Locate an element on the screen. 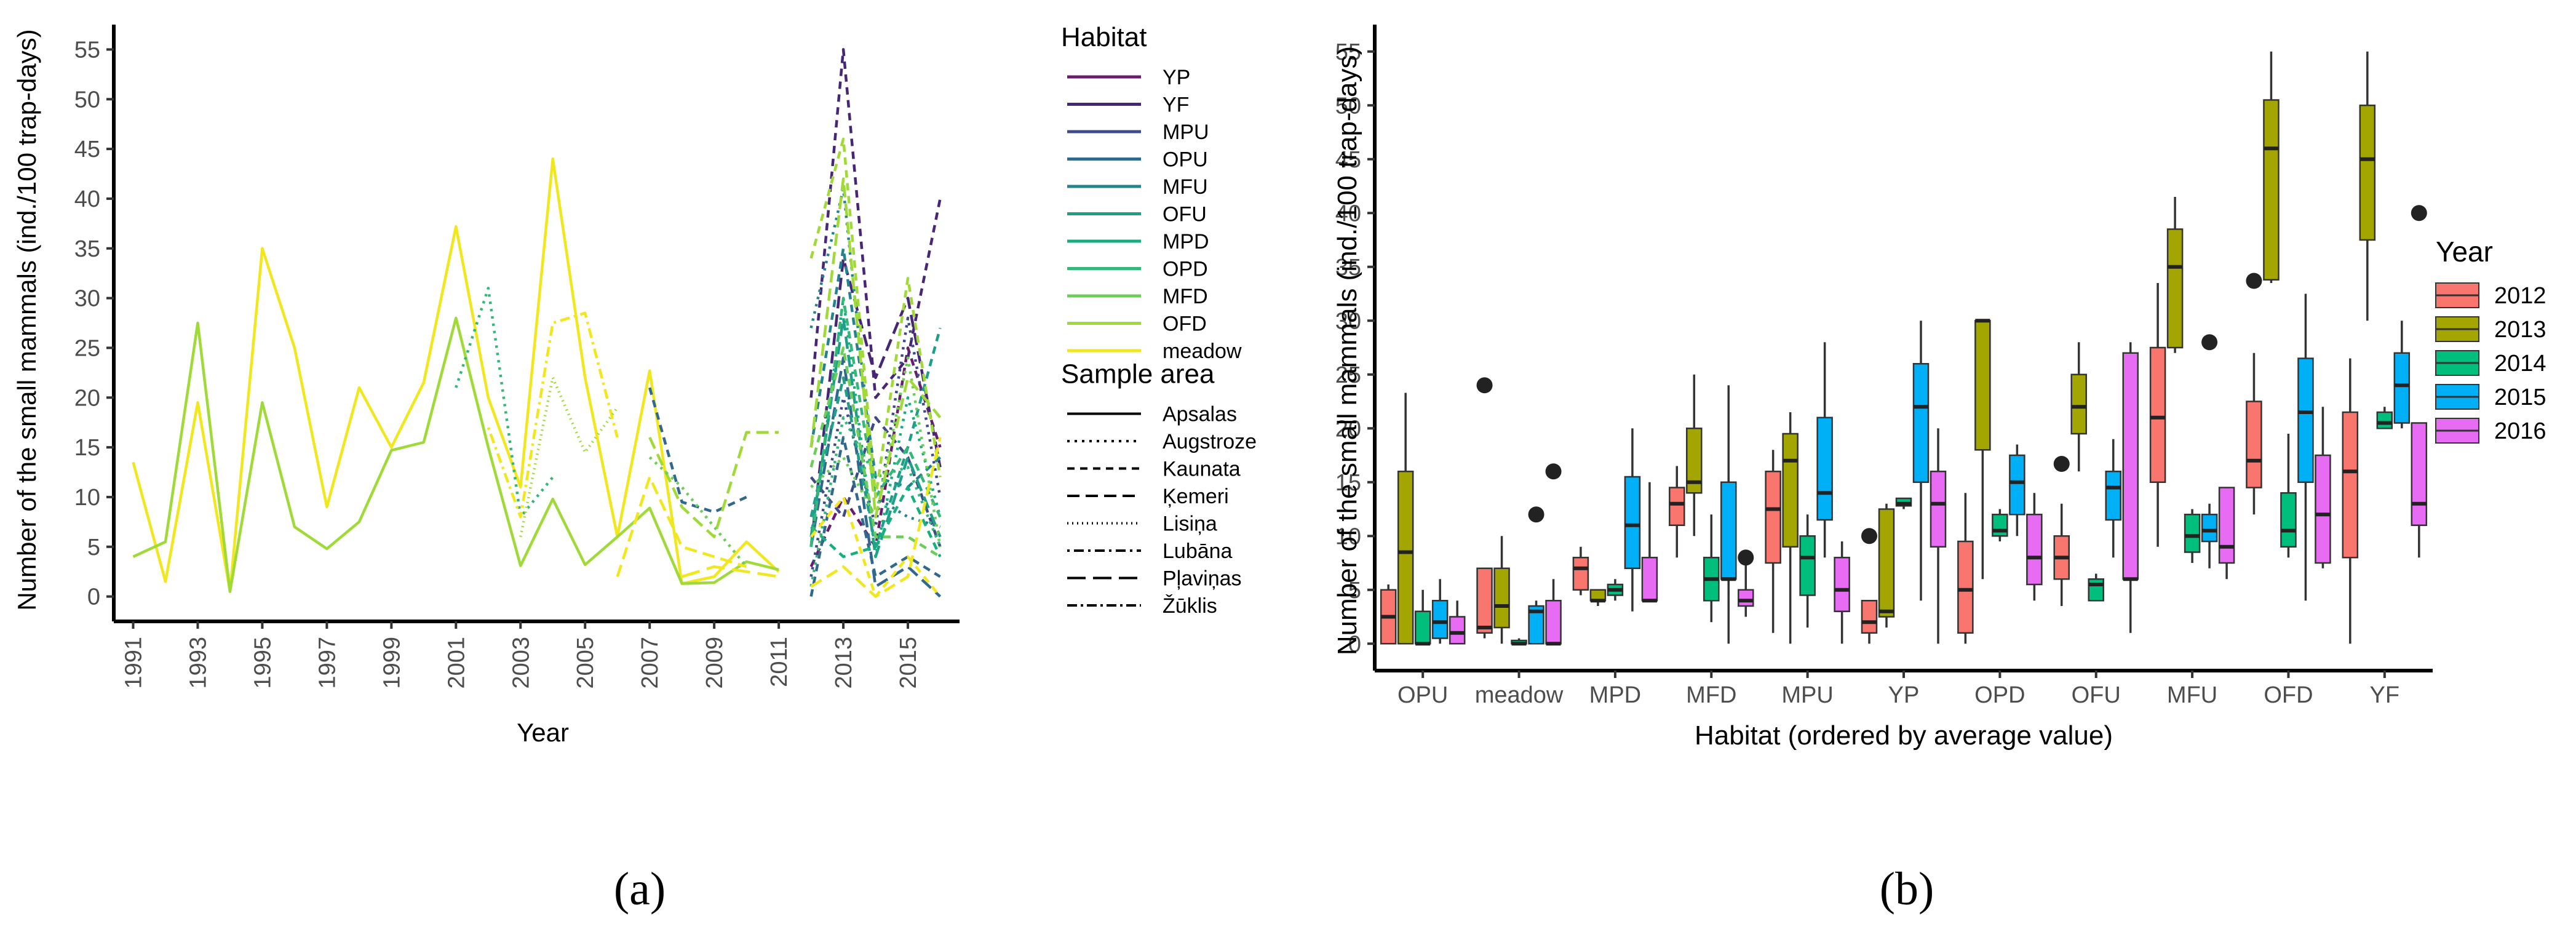  box-meadow-2013 is located at coordinates (1501, 590).